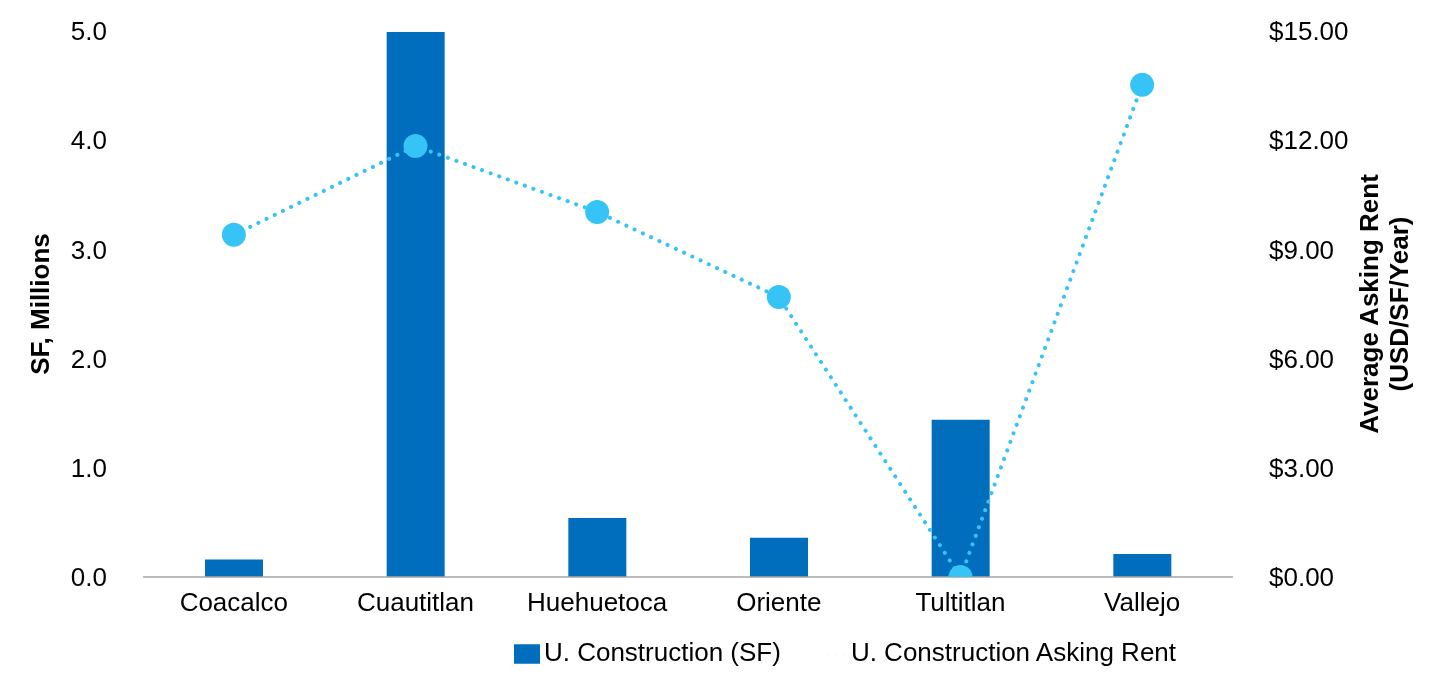 This screenshot has width=1444, height=693. I want to click on x-tick-label: Cuautitlan, so click(415, 602).